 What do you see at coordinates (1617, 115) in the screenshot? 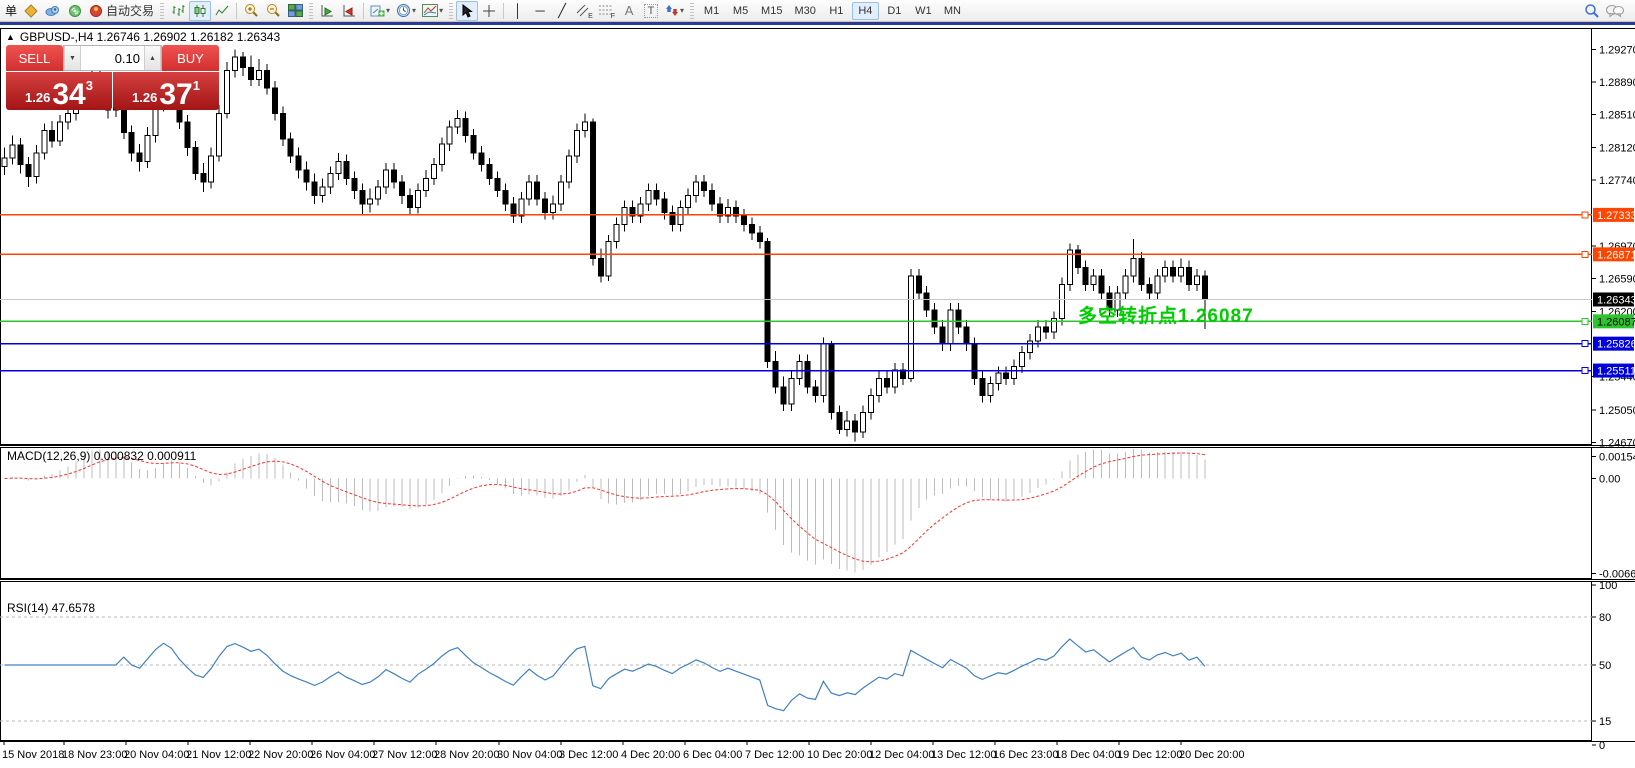
I see `price-tick-label: 1.28510` at bounding box center [1617, 115].